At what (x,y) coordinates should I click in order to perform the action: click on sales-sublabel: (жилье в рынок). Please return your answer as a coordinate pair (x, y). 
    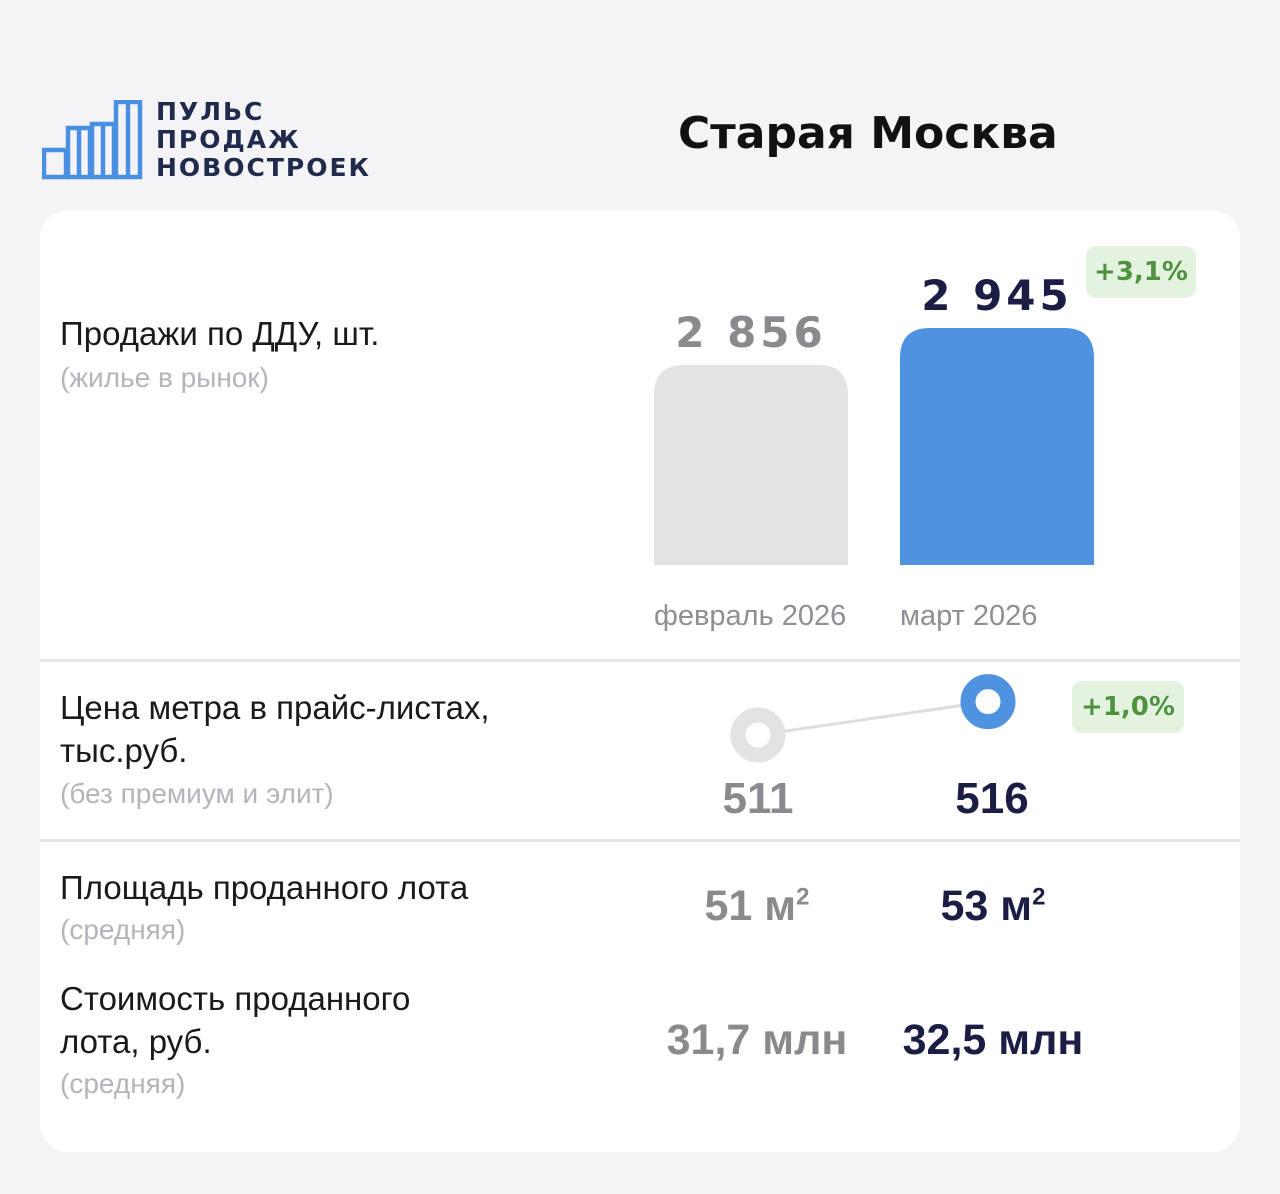
    Looking at the image, I should click on (164, 377).